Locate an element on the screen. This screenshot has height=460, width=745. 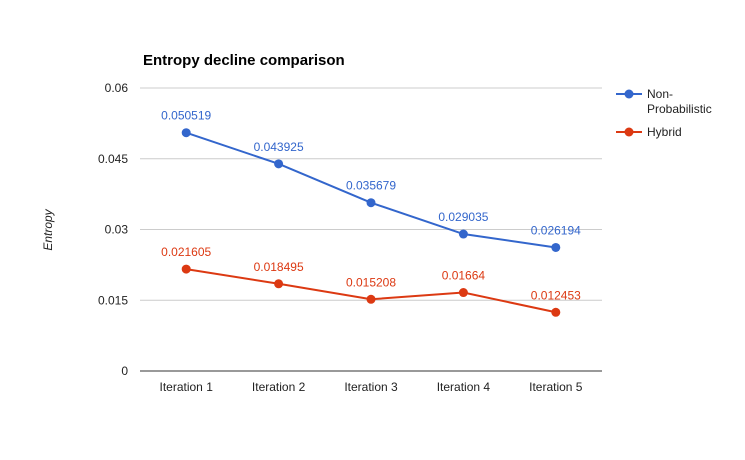
data-label: 0.021605 is located at coordinates (186, 252).